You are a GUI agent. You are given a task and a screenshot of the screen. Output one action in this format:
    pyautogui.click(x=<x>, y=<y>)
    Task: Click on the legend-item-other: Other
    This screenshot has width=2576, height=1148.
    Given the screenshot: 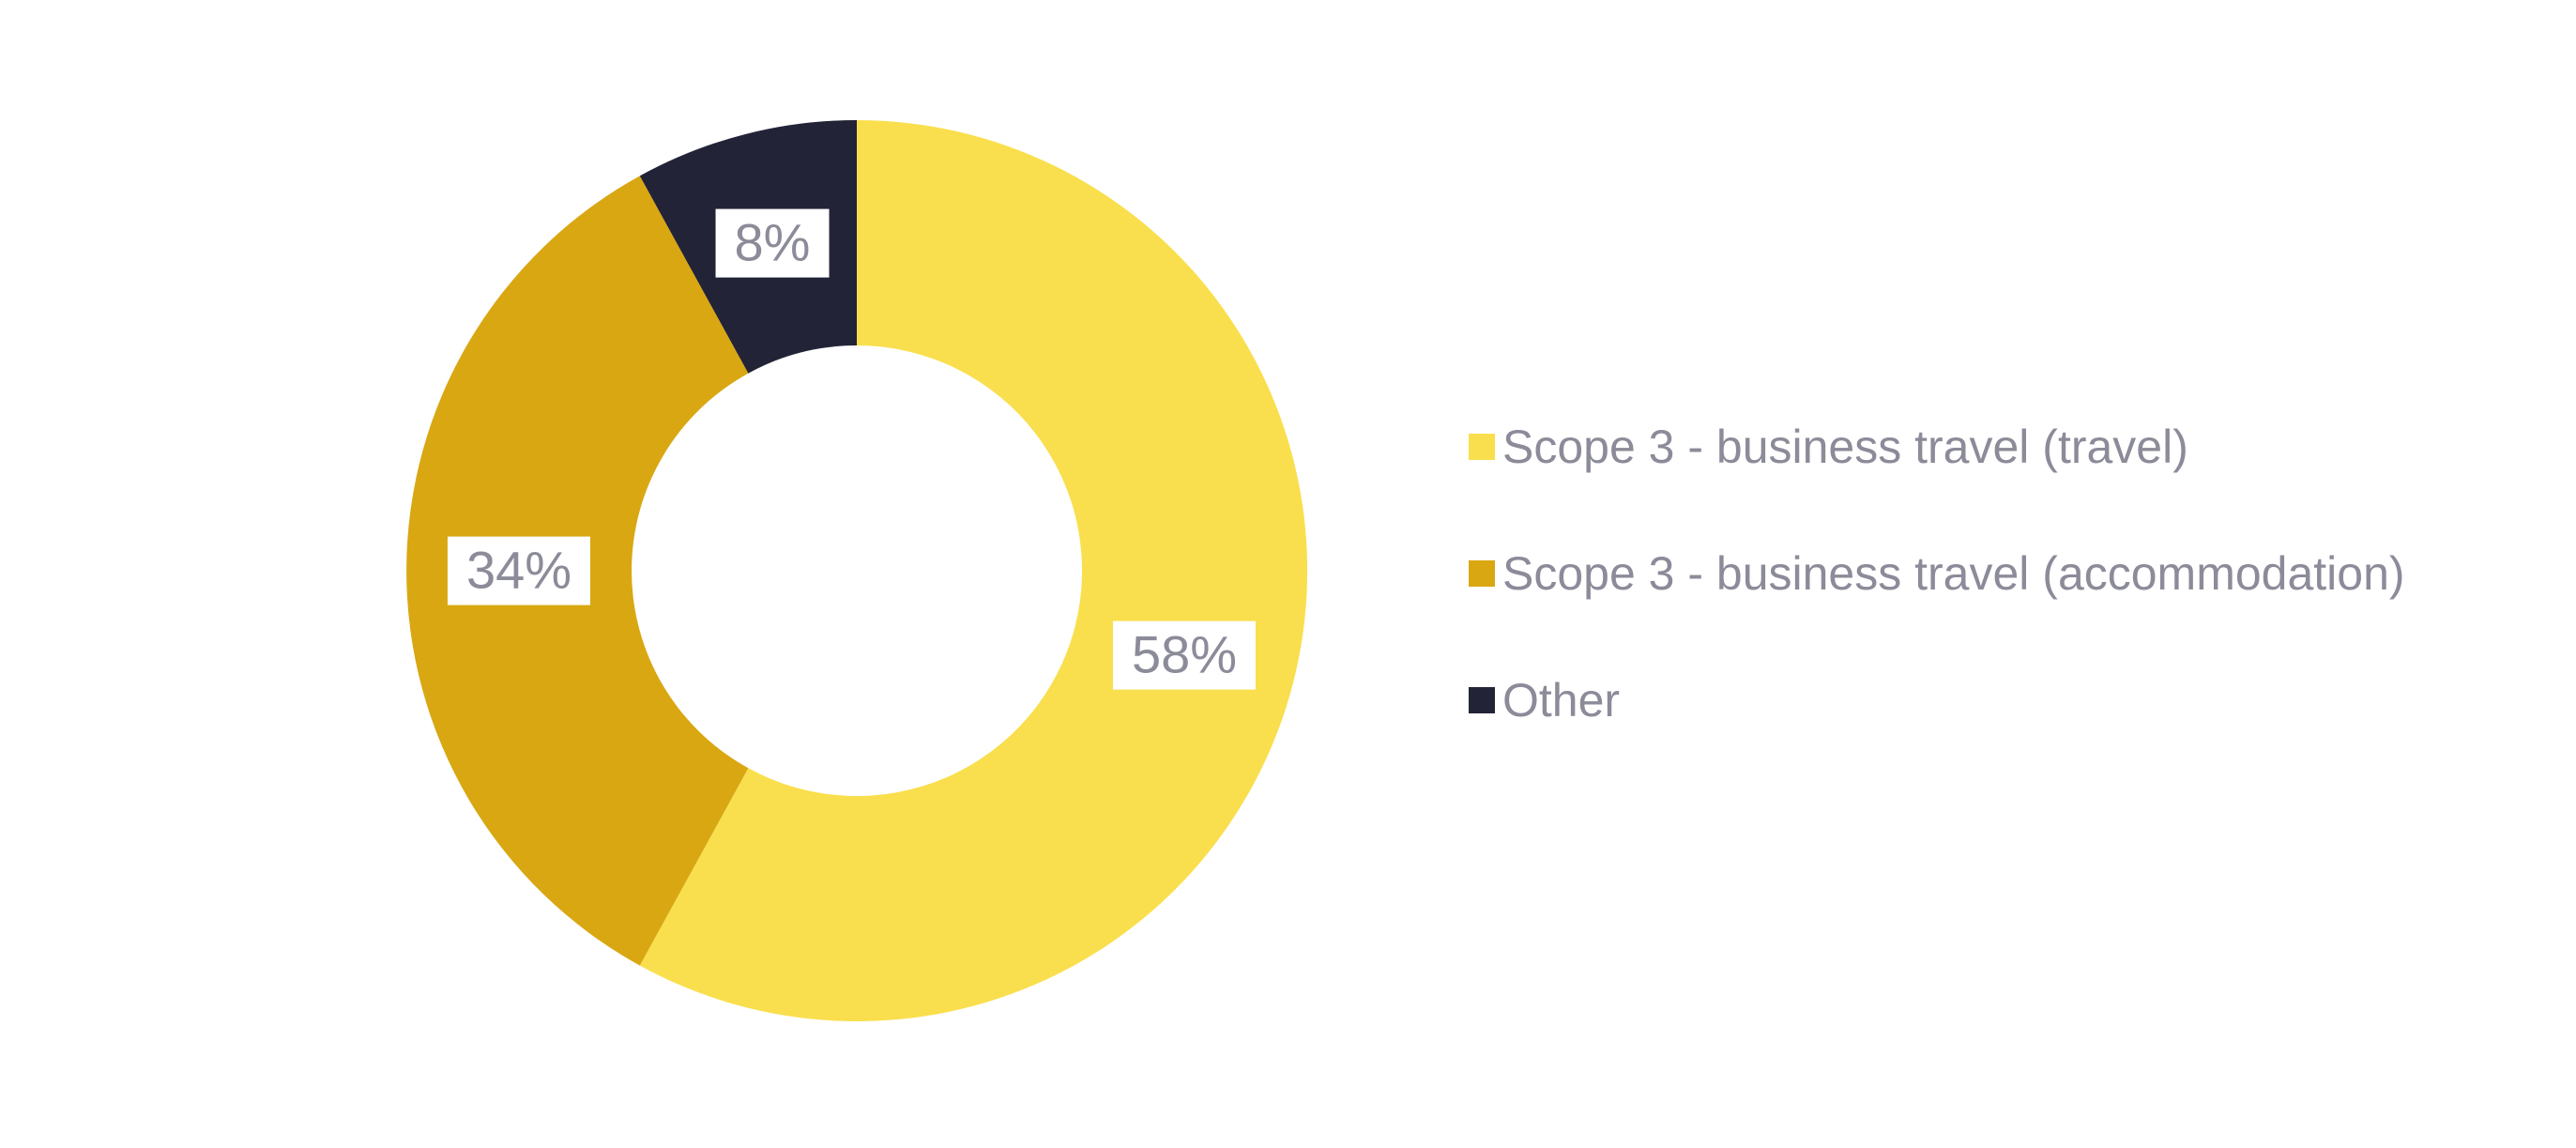 What is the action you would take?
    pyautogui.click(x=1937, y=700)
    